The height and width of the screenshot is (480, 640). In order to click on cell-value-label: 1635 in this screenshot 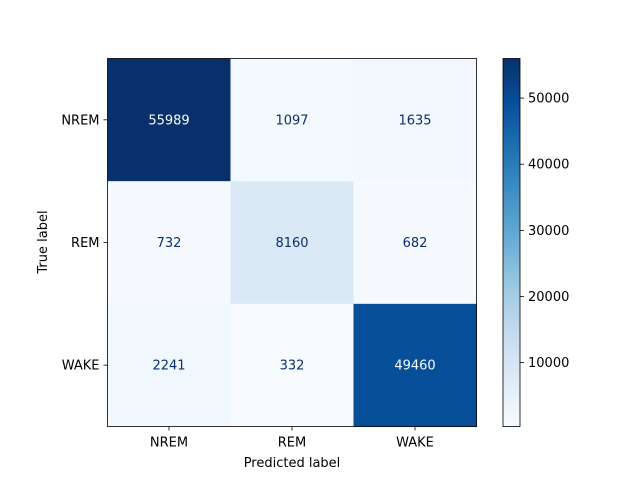, I will do `click(414, 120)`.